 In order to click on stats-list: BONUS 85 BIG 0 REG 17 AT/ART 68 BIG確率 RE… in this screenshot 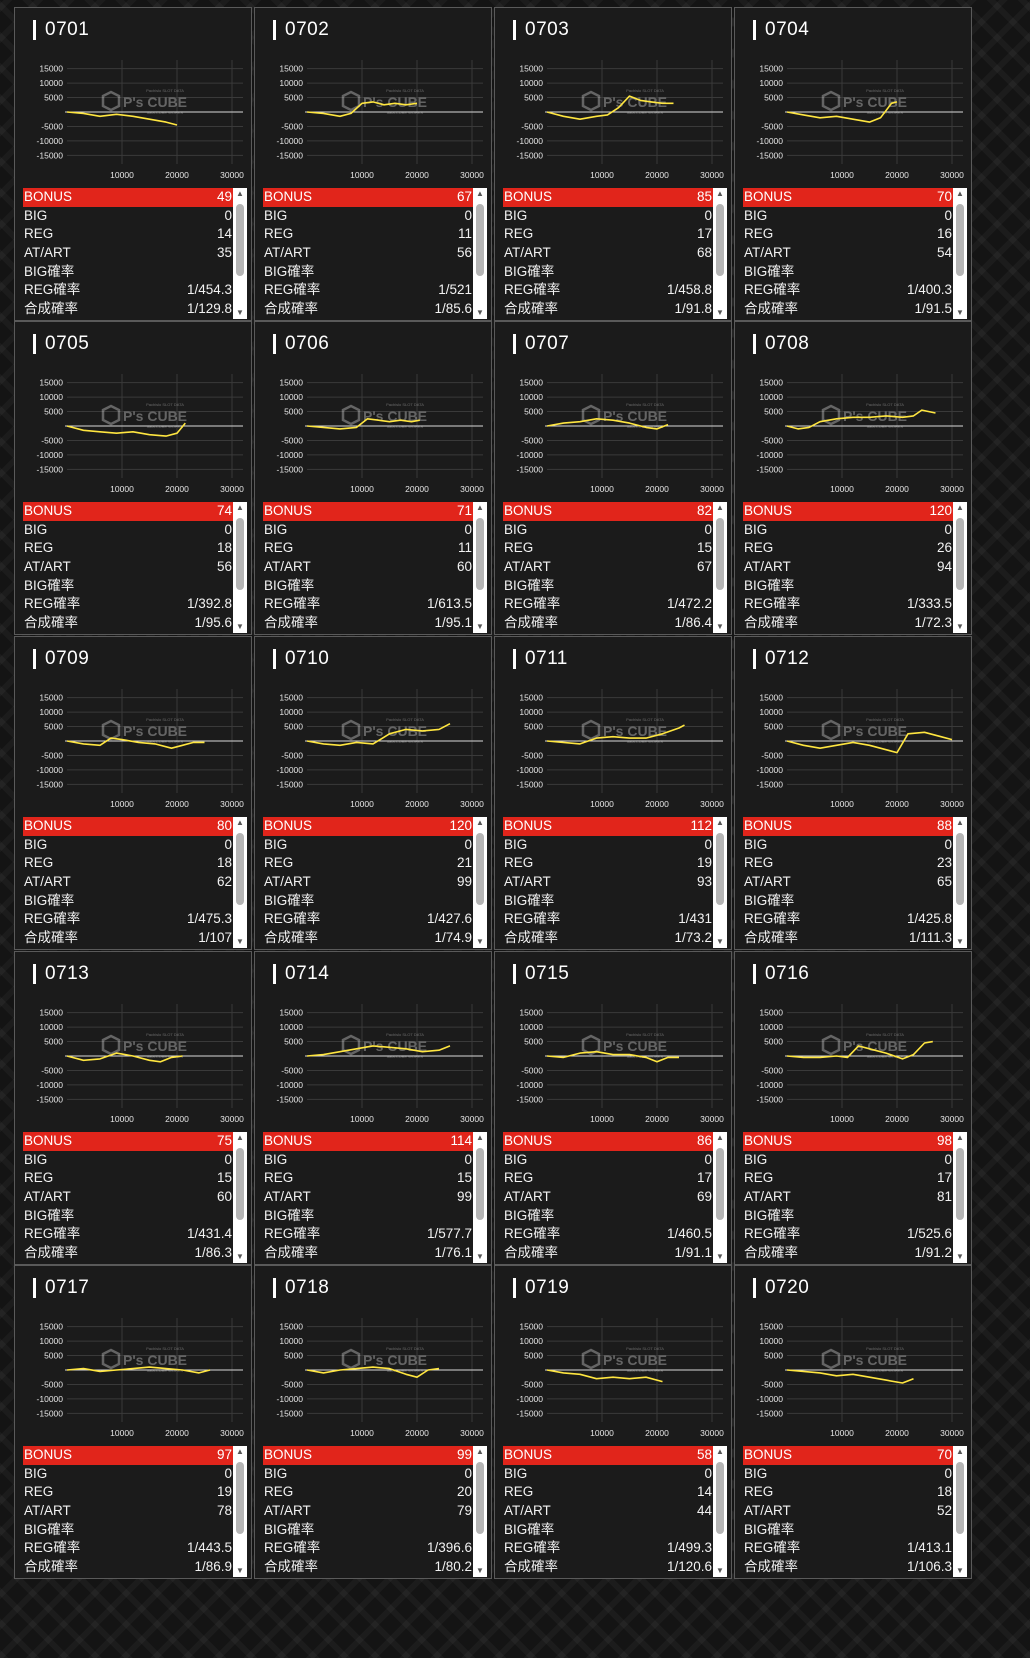, I will do `click(608, 253)`.